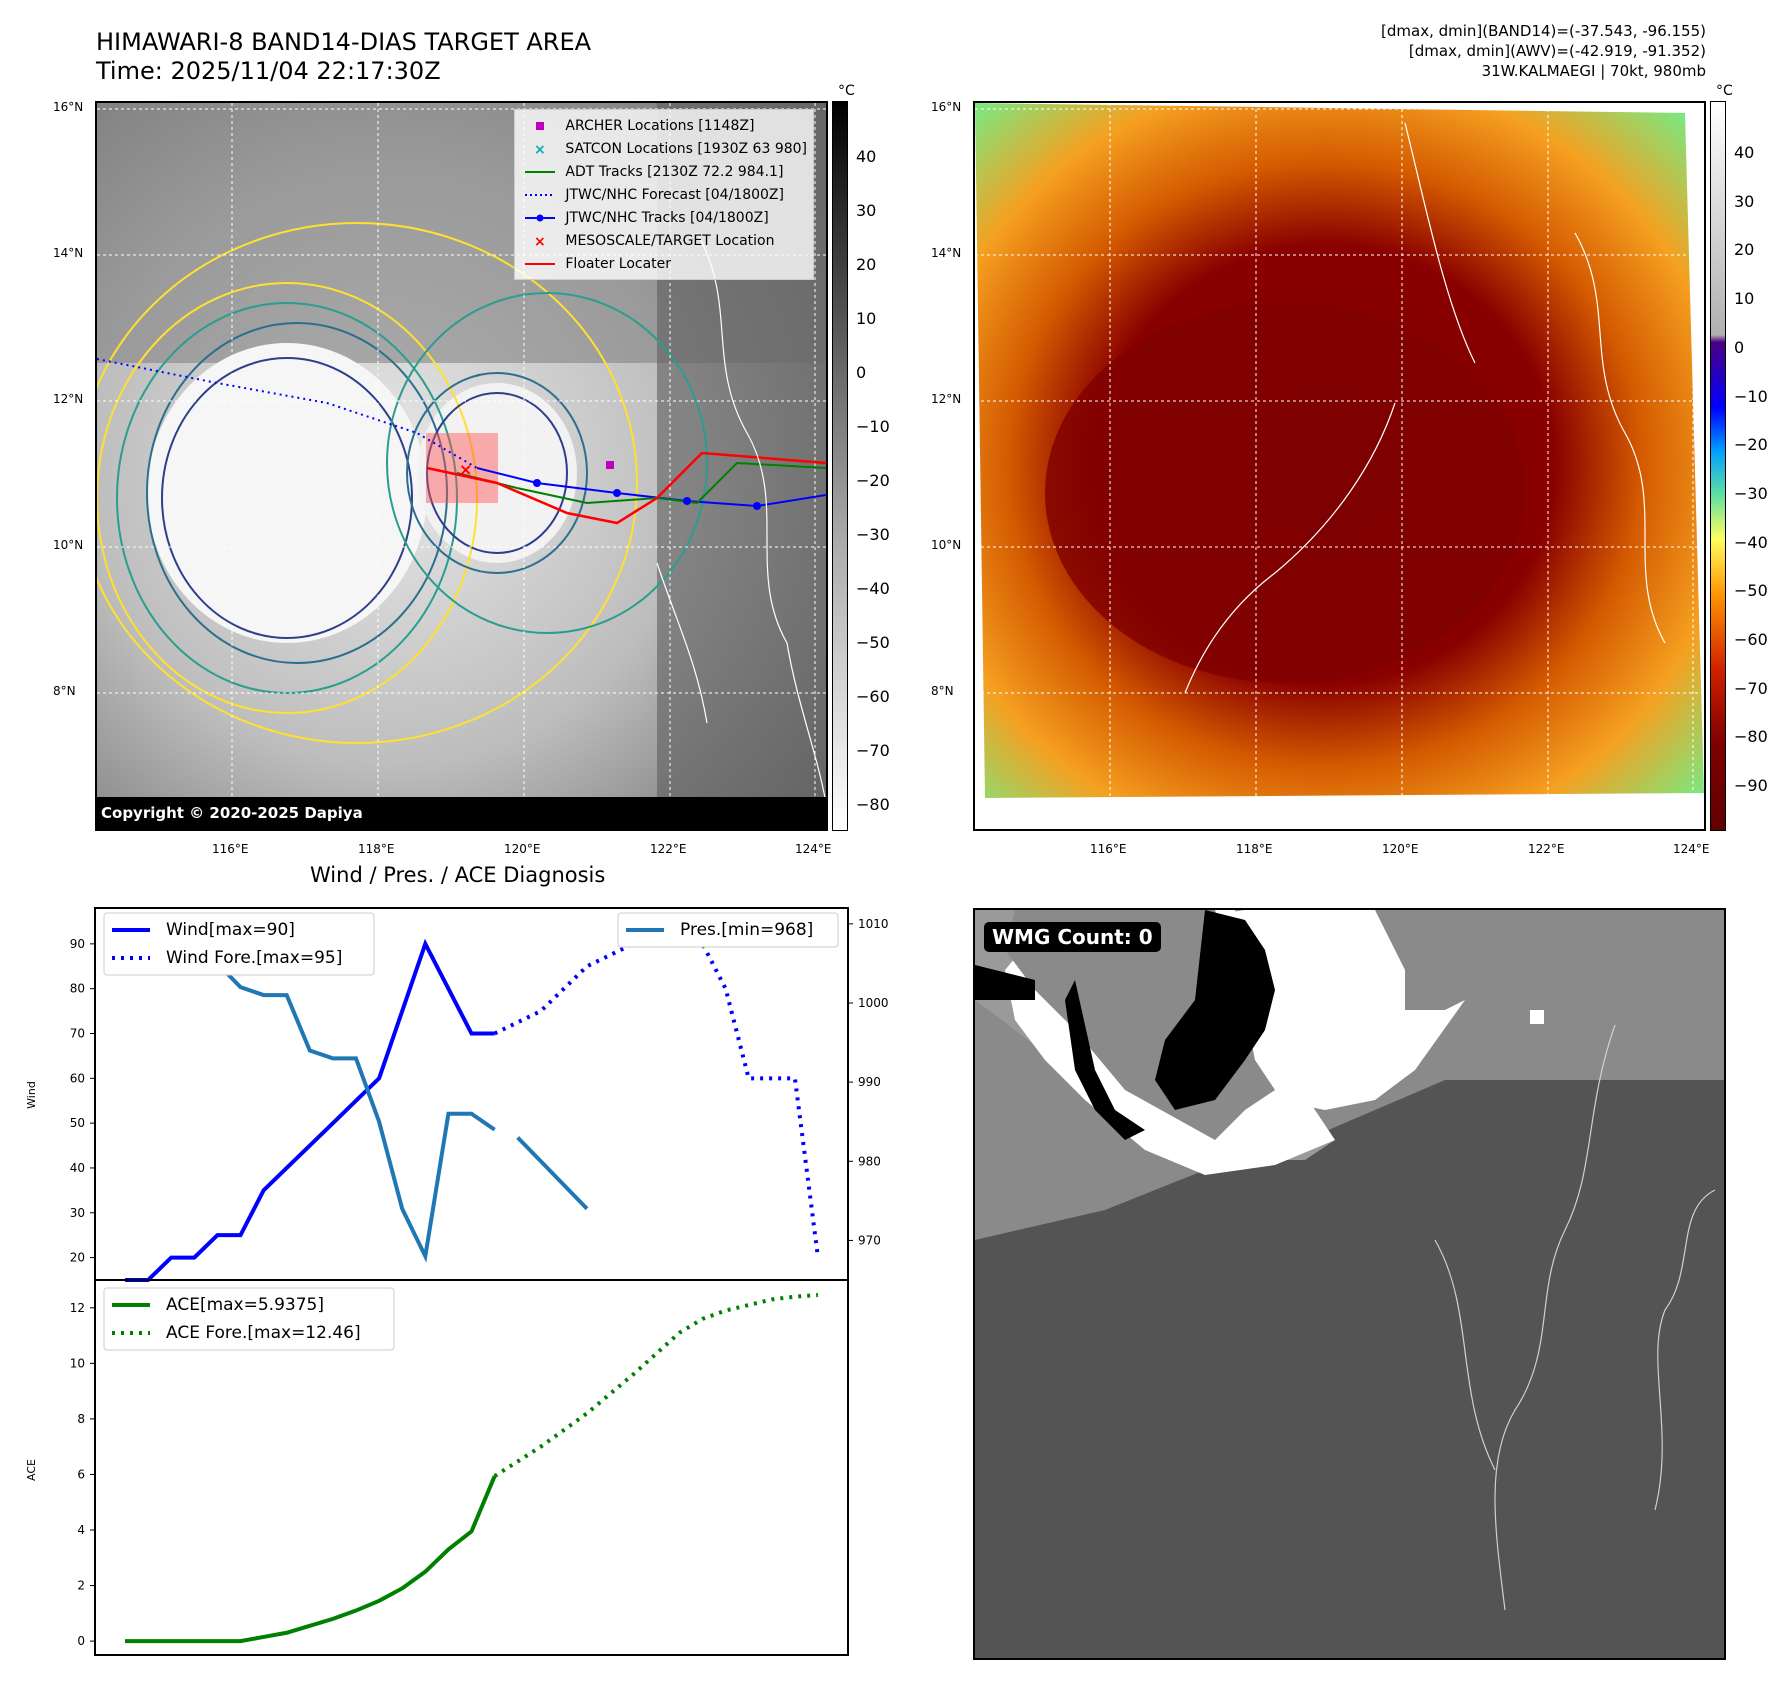 The width and height of the screenshot is (1788, 1690). Describe the element at coordinates (230, 930) in the screenshot. I see `wind-legend-label: Wind[max=90]` at that location.